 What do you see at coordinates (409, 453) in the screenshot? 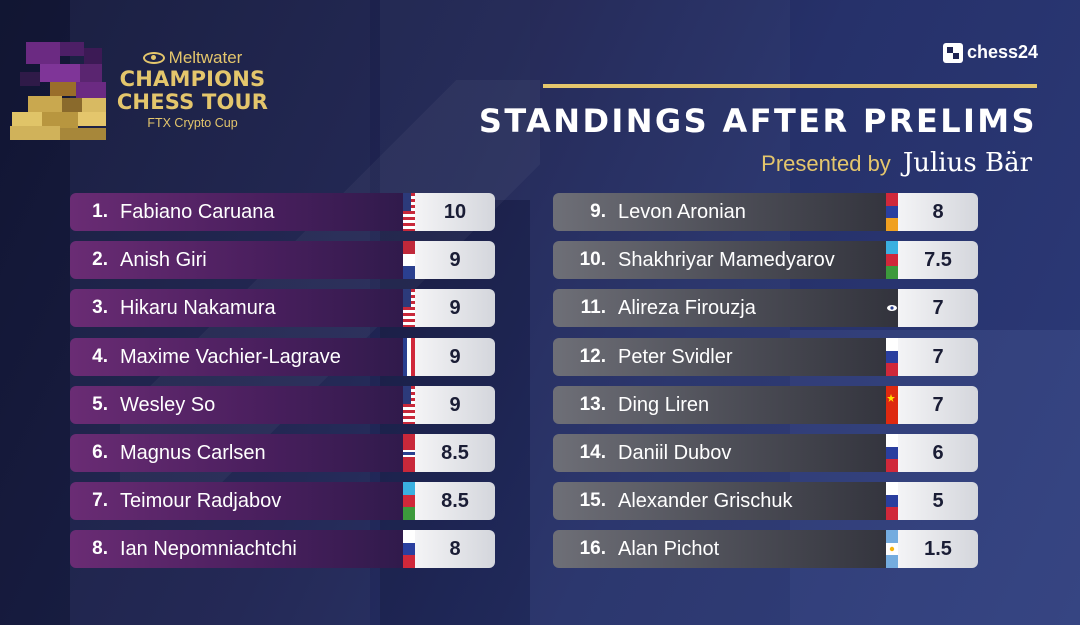
I see `norway-flag-icon` at bounding box center [409, 453].